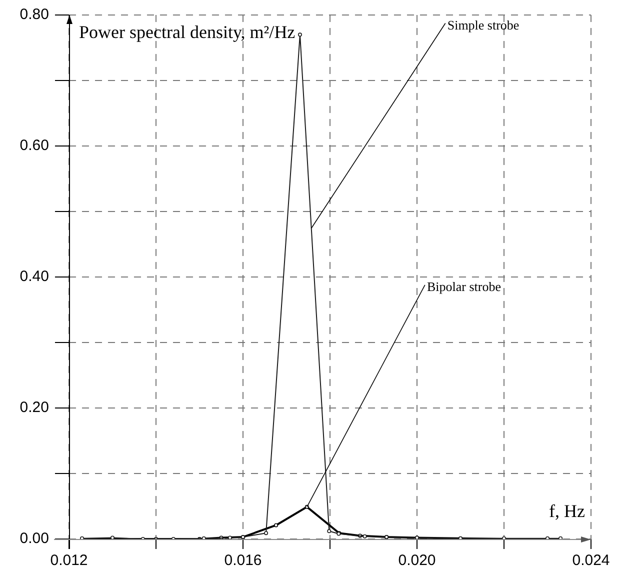  Describe the element at coordinates (34, 539) in the screenshot. I see `y-tick-label: 0.00` at that location.